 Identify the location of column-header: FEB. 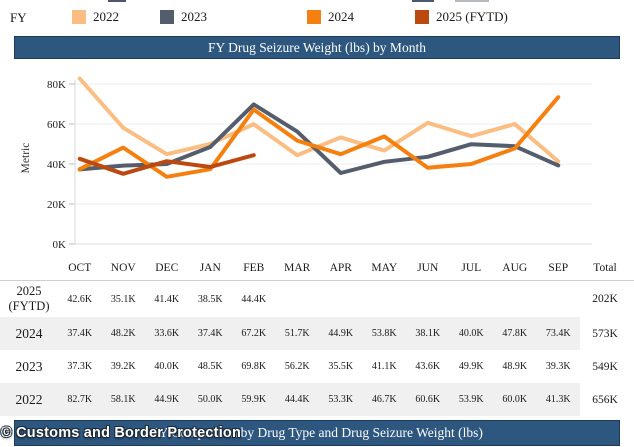
(254, 267).